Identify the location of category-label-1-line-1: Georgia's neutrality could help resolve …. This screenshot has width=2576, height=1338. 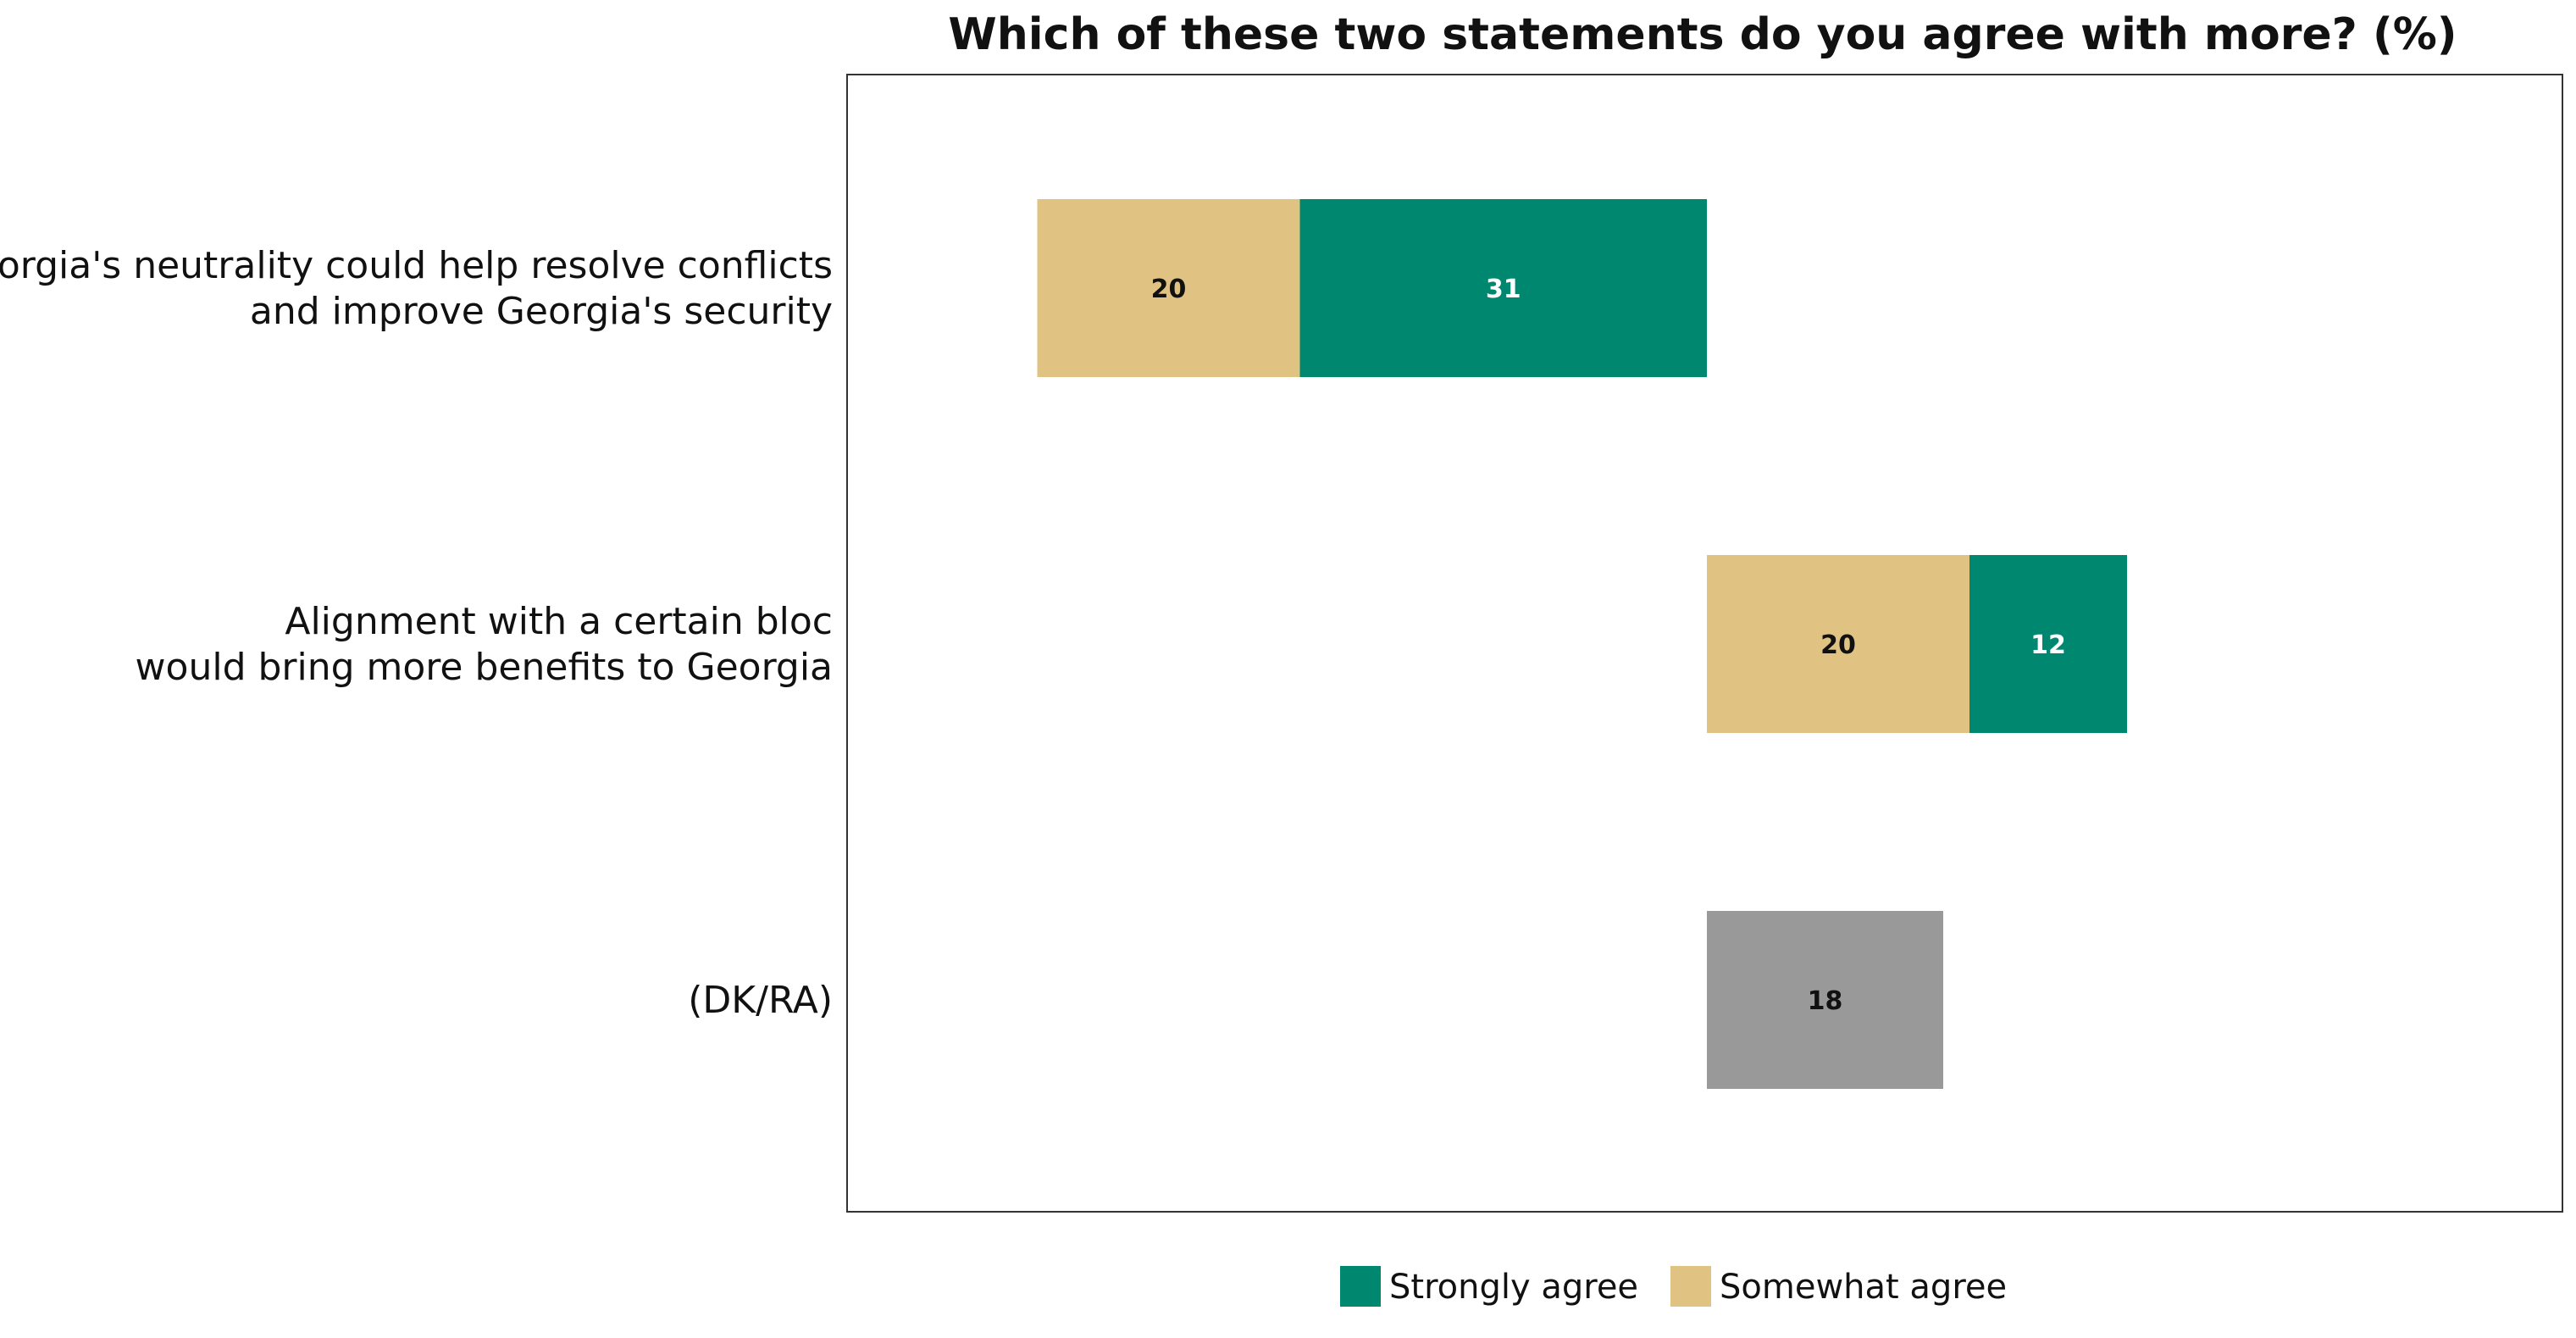
(416, 265).